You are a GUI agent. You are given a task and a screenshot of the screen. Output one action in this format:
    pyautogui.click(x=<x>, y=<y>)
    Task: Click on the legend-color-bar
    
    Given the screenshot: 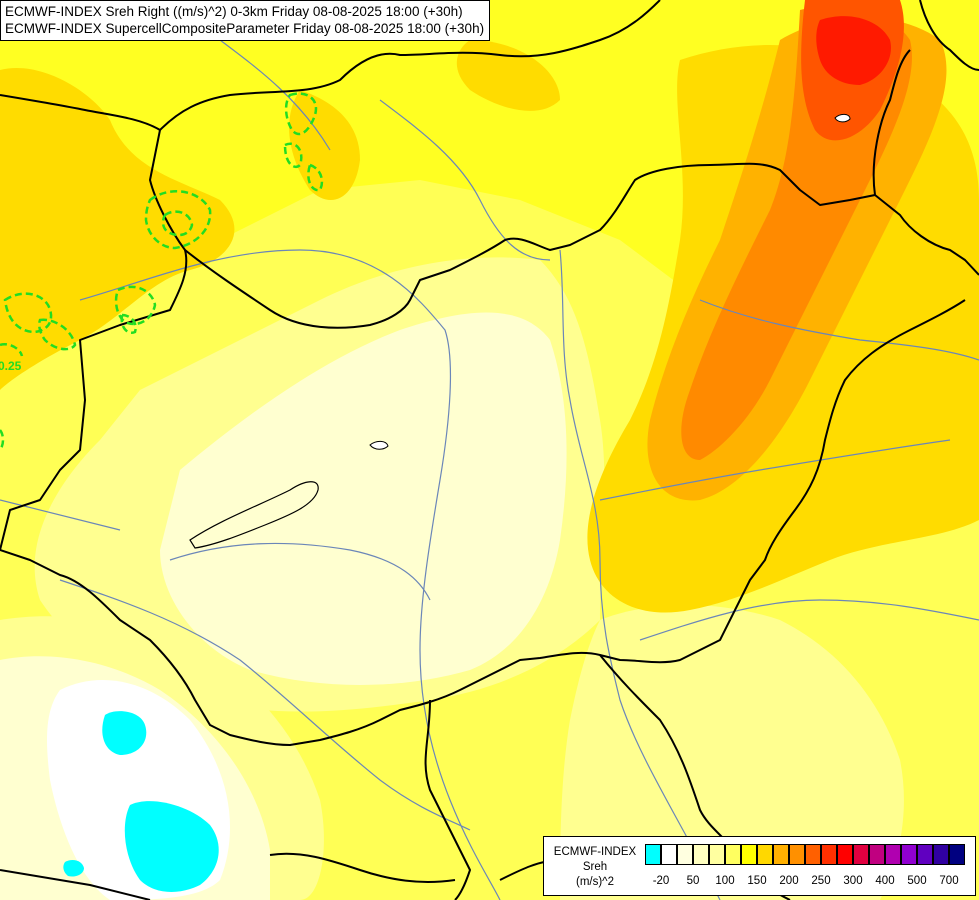 What is the action you would take?
    pyautogui.click(x=805, y=854)
    